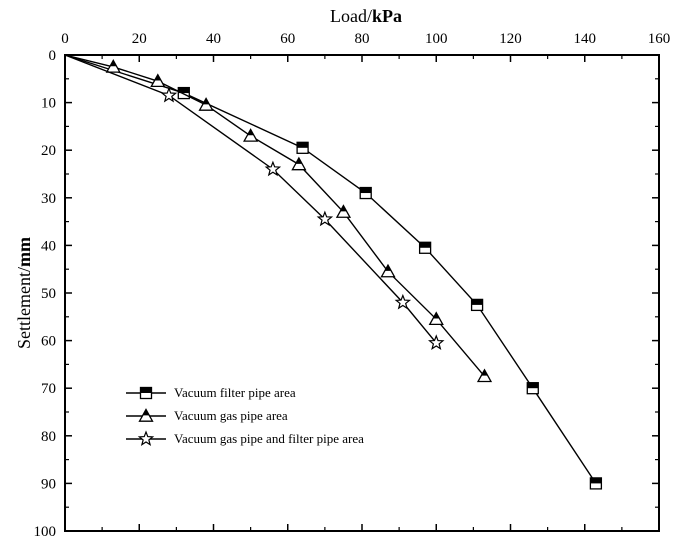 This screenshot has height=542, width=673. I want to click on y-tick-label: 0, so click(53, 56).